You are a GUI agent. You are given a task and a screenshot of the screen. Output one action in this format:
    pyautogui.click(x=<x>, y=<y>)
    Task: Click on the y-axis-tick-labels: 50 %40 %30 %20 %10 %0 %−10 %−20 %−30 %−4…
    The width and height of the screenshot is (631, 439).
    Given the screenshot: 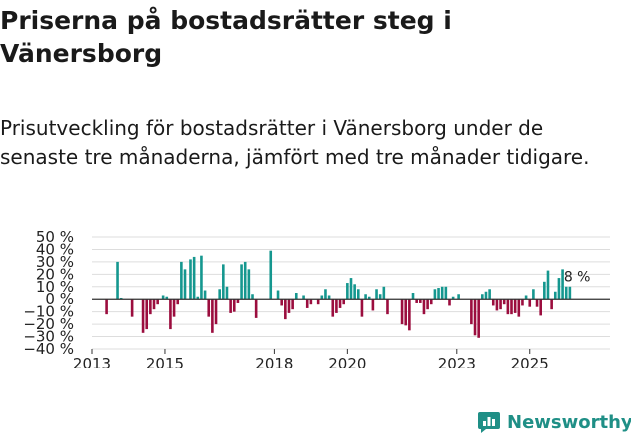 What is the action you would take?
    pyautogui.click(x=48, y=293)
    